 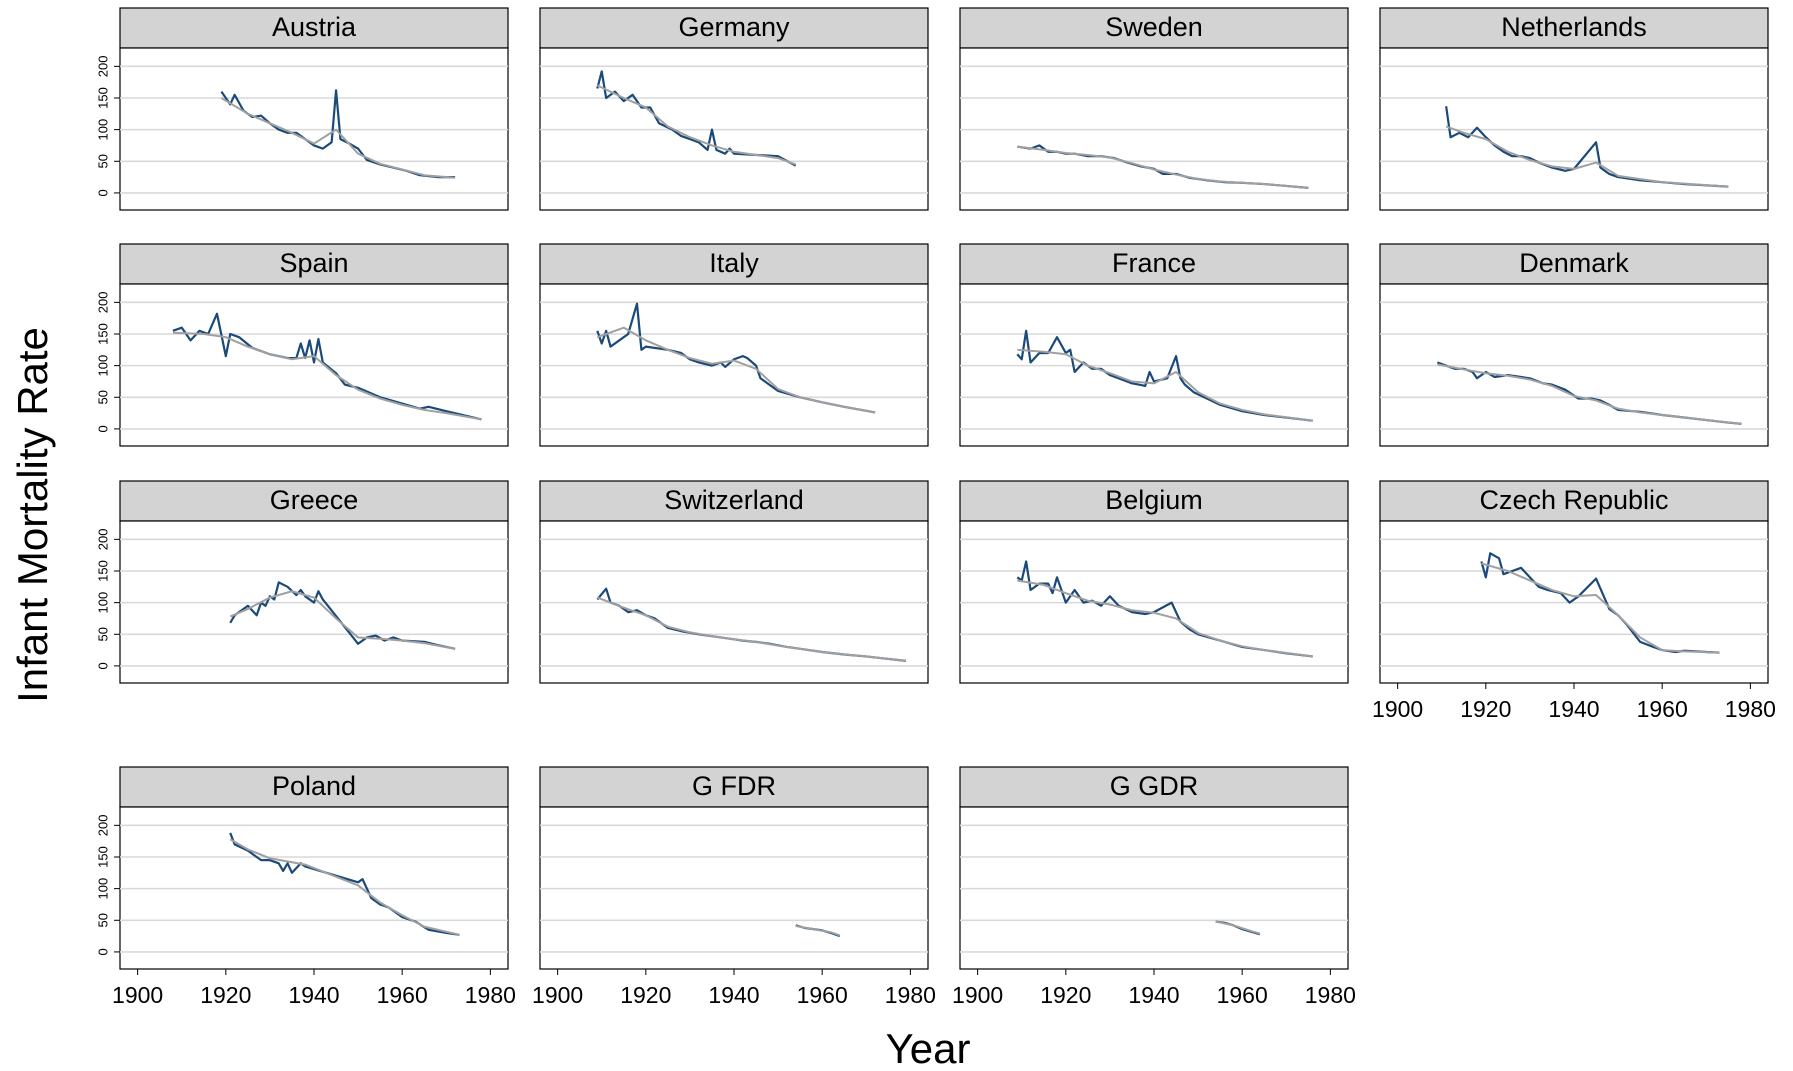 What do you see at coordinates (32, 515) in the screenshot?
I see `y-axis-label: Infant Mortality Rate` at bounding box center [32, 515].